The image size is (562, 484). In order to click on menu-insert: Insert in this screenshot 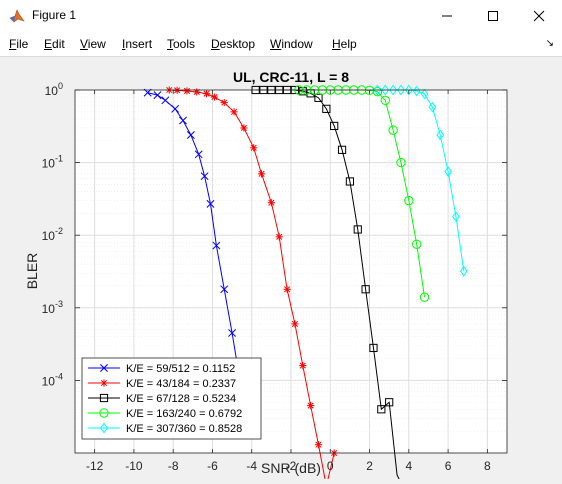, I will do `click(137, 44)`.